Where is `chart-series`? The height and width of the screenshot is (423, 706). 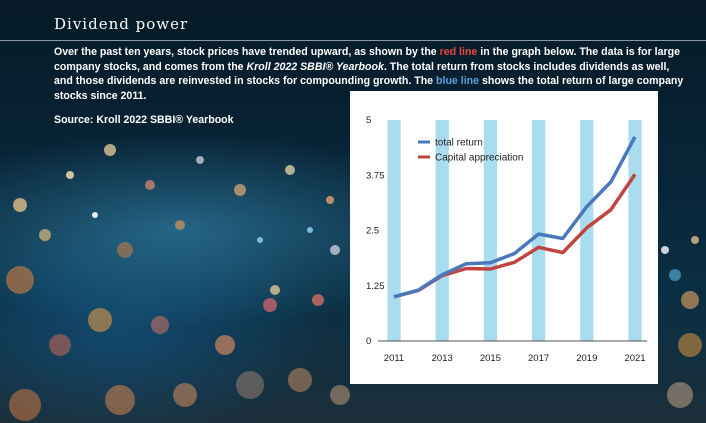 chart-series is located at coordinates (515, 217).